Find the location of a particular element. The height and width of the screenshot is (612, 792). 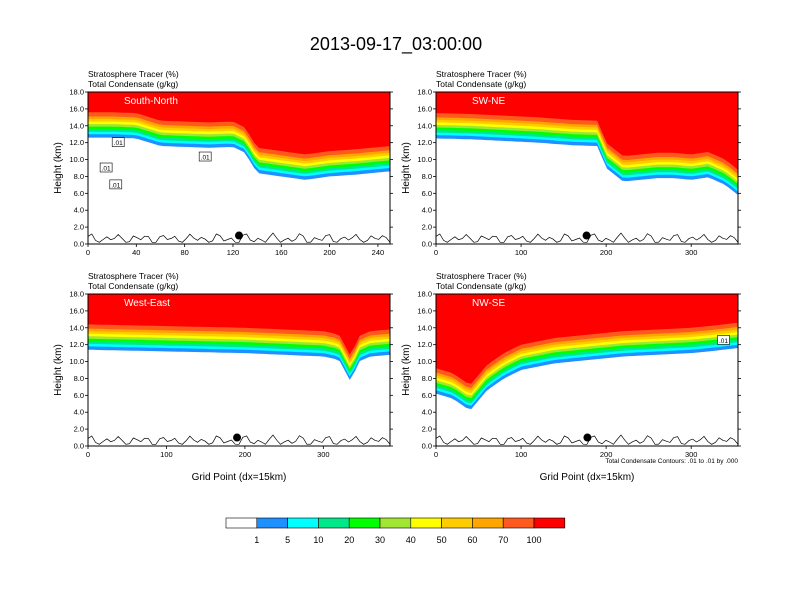

panel-label: NW-SE is located at coordinates (488, 303).